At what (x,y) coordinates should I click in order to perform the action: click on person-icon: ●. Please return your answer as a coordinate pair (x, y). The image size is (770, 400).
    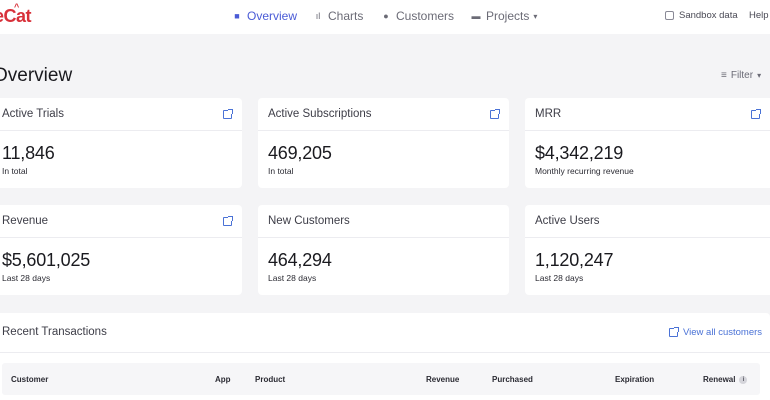
    Looking at the image, I should click on (386, 16).